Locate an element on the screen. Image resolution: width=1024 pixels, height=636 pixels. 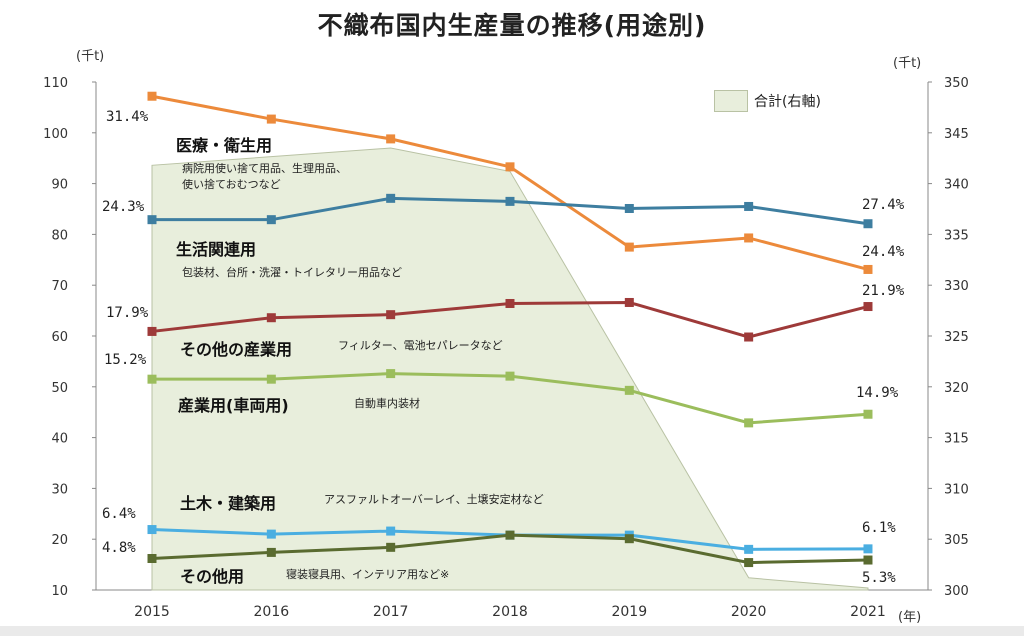
x-tick-label: 2019 is located at coordinates (629, 612).